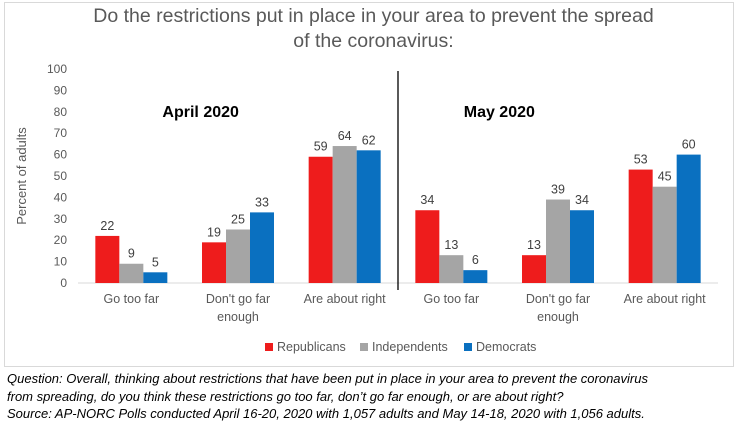 This screenshot has width=747, height=426. Describe the element at coordinates (155, 262) in the screenshot. I see `data-label: 5` at that location.